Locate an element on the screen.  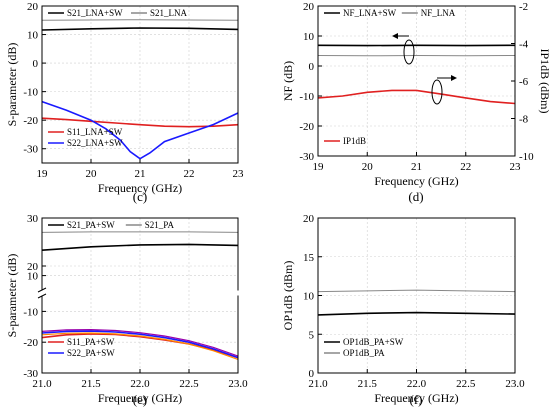
legend-label: S11_LNA+SW is located at coordinates (95, 132).